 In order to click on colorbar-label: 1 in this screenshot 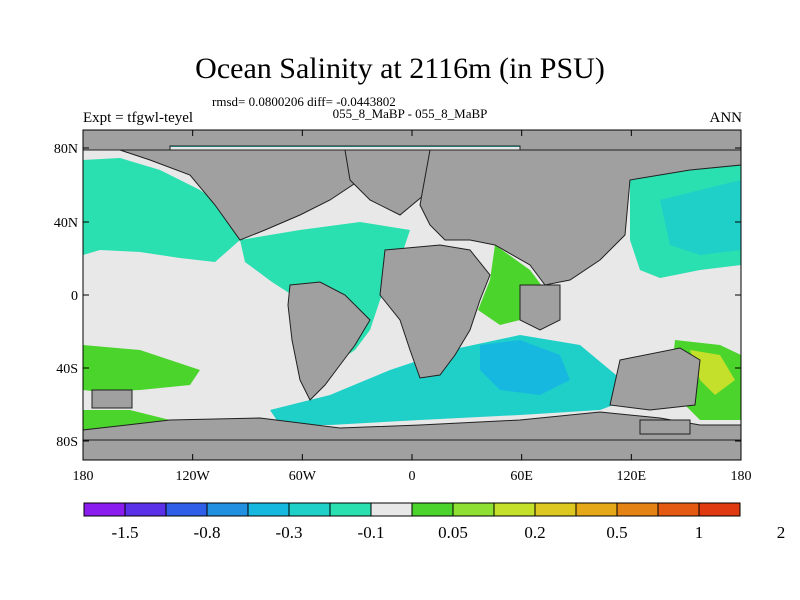, I will do `click(699, 532)`.